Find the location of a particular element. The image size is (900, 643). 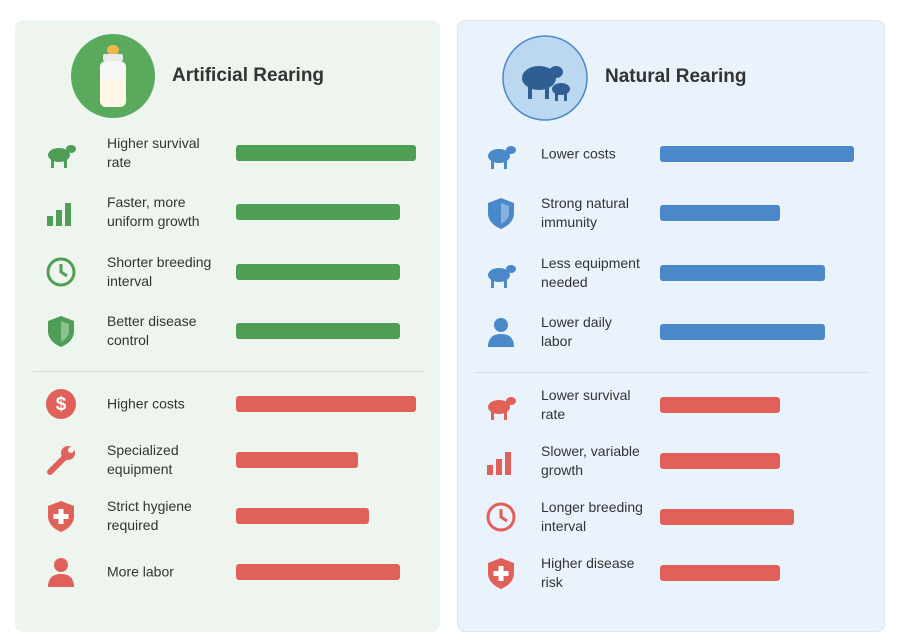

row-label: Faster, more uniform growth is located at coordinates (153, 211).